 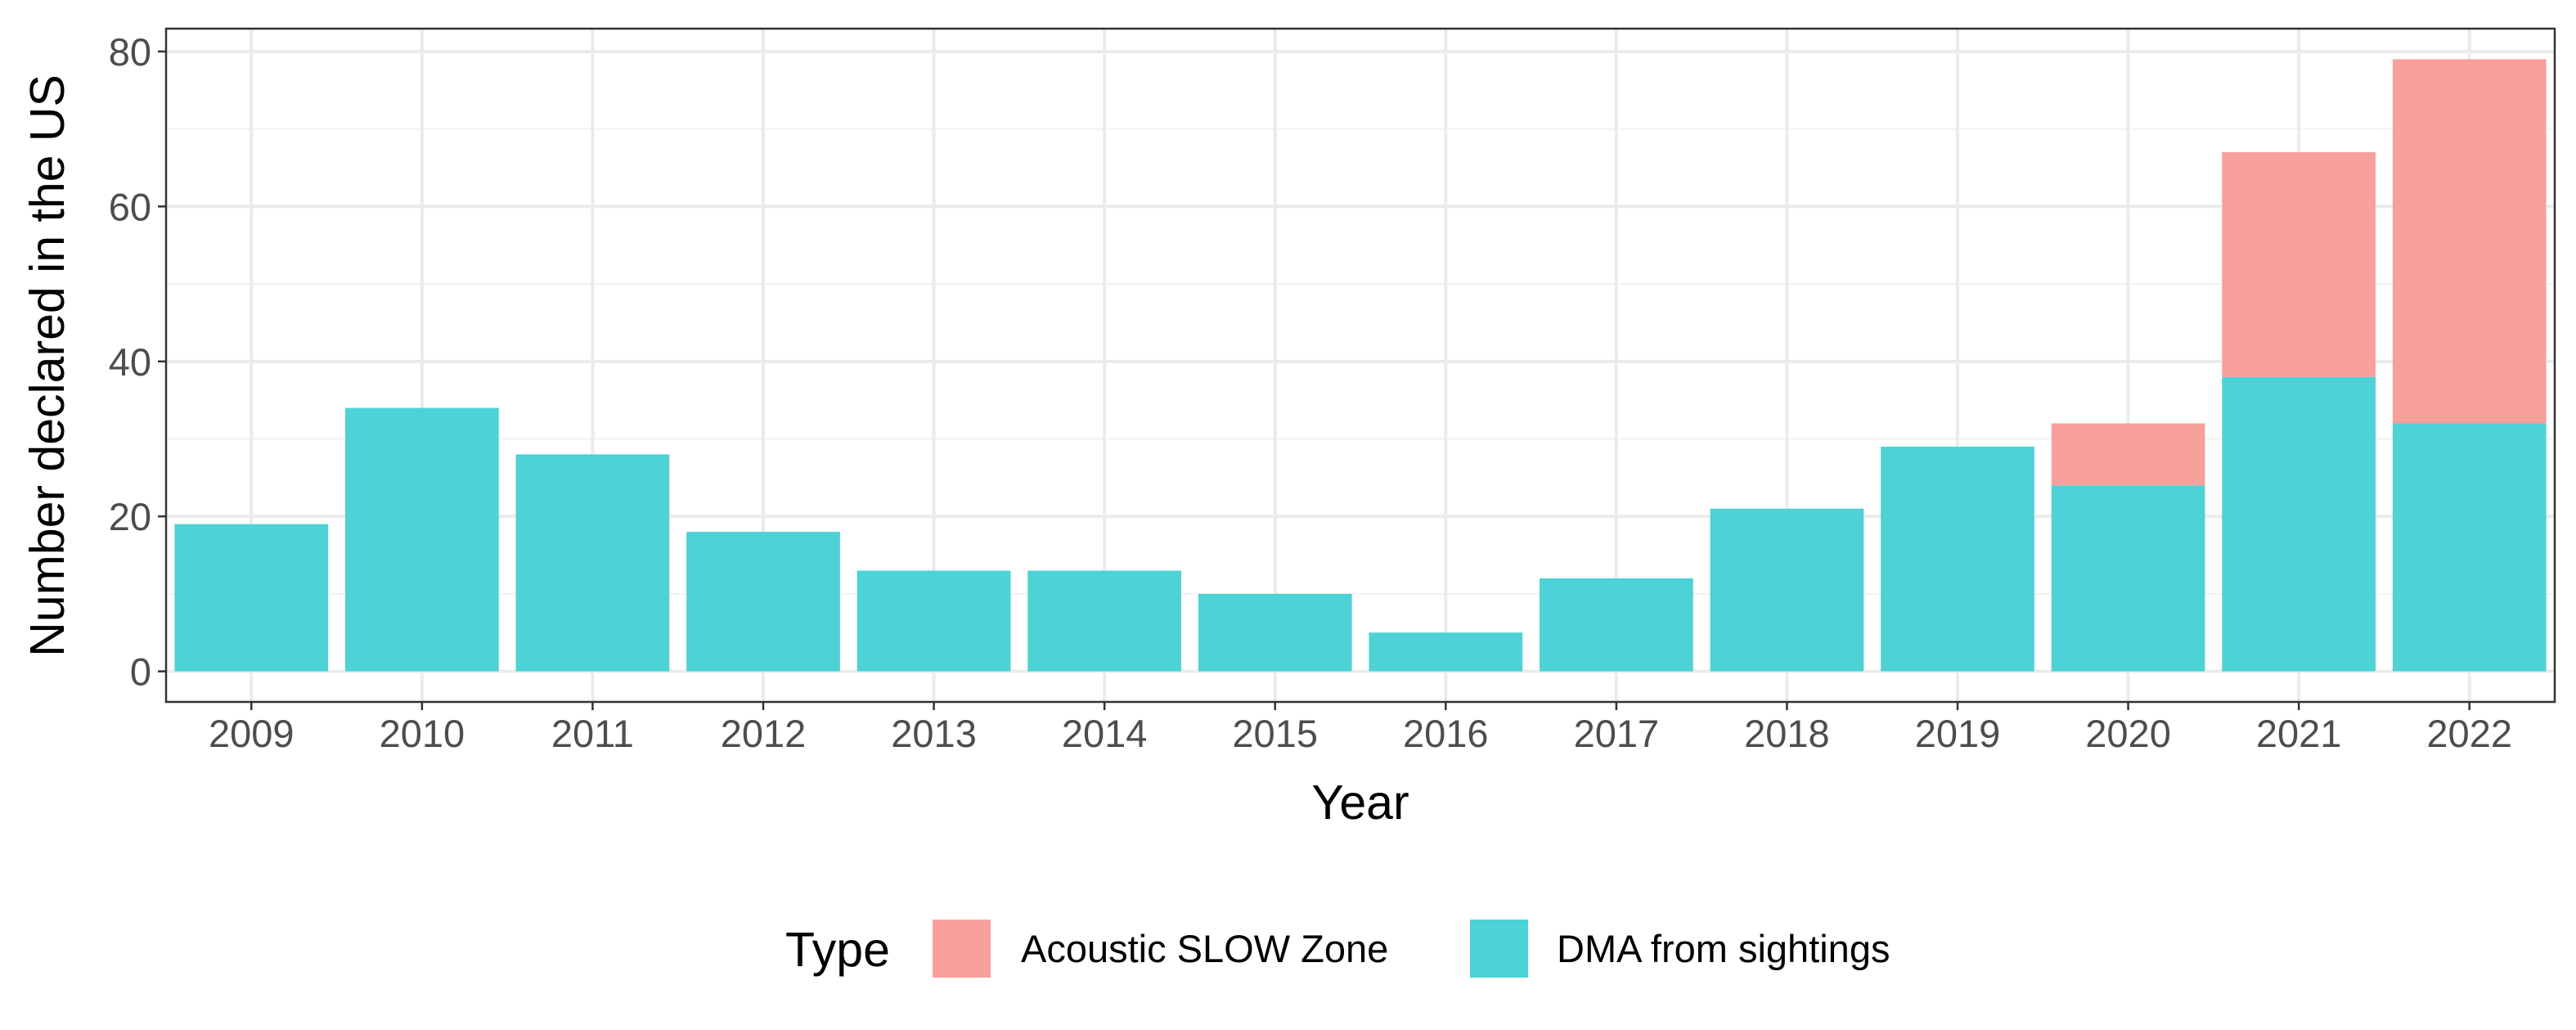 I want to click on y-tick-label: 0, so click(x=140, y=672).